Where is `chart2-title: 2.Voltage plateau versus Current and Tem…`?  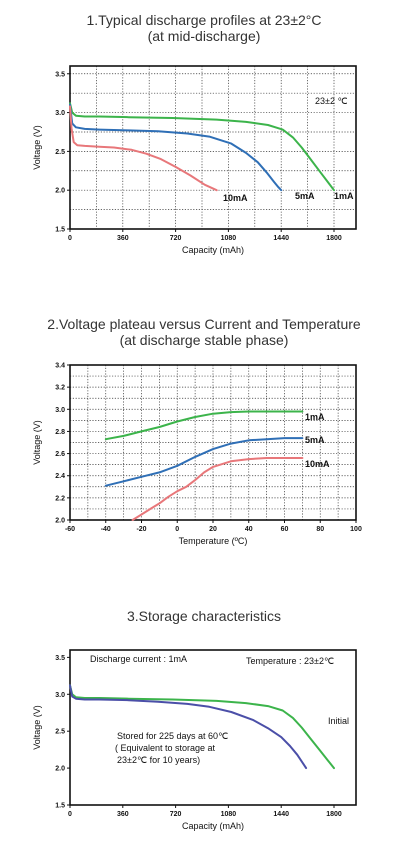
chart2-title: 2.Voltage plateau versus Current and Tem… is located at coordinates (204, 332).